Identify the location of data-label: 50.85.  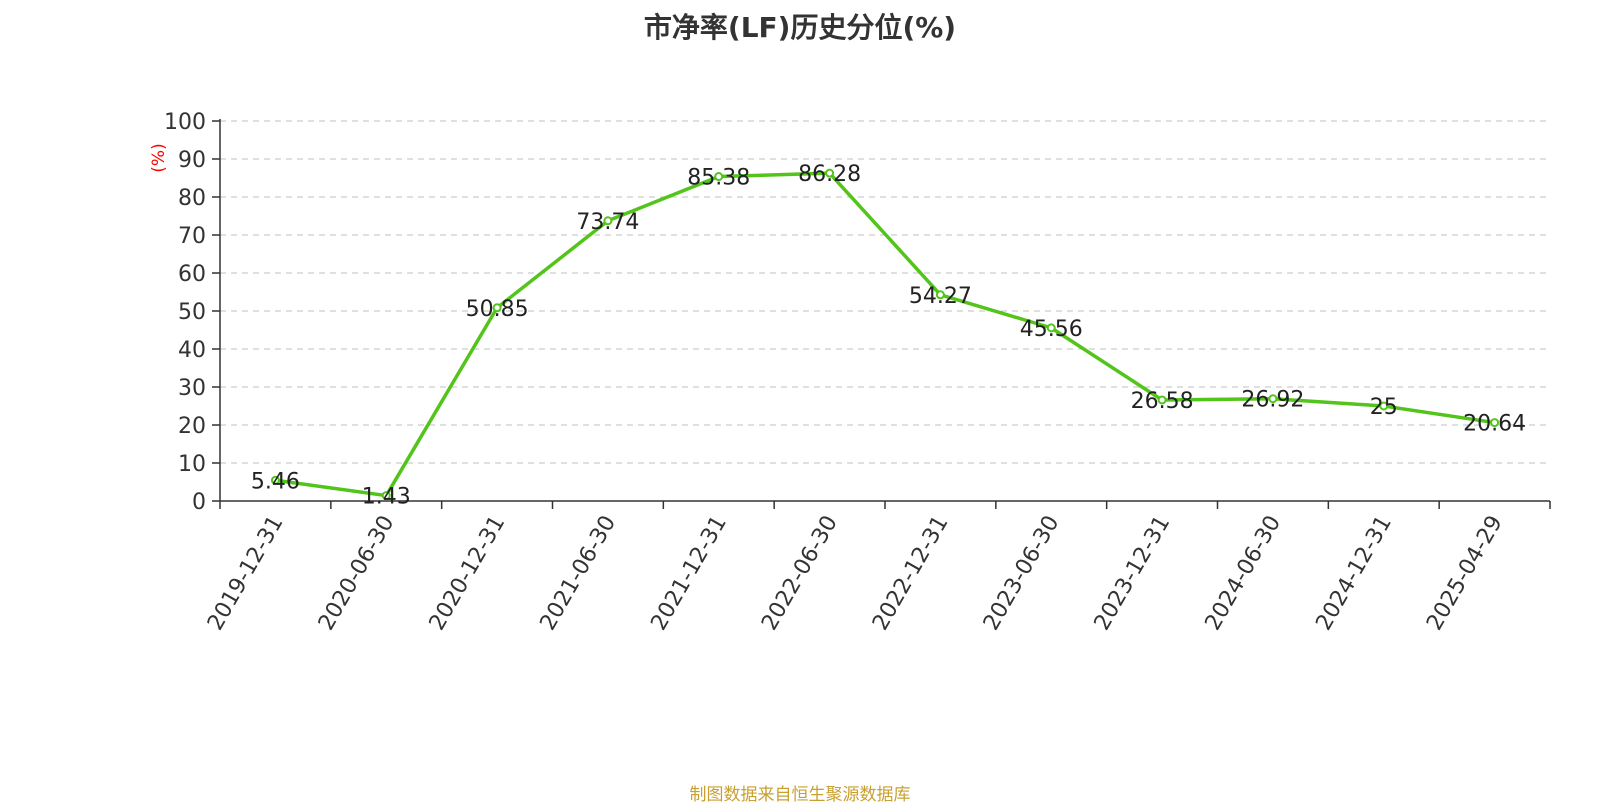
(497, 309).